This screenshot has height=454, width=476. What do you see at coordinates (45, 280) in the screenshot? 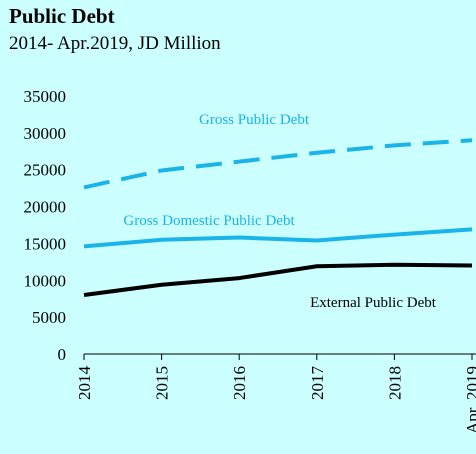
I see `y-tick-label: 10000` at bounding box center [45, 280].